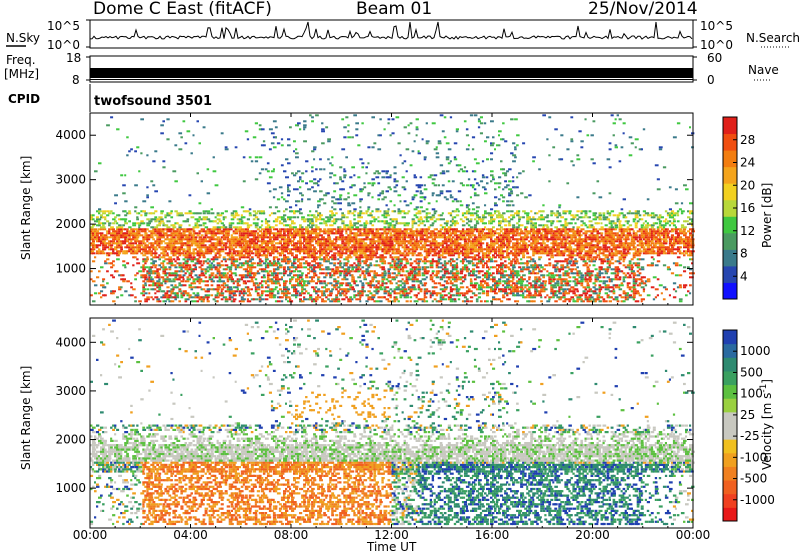 This screenshot has width=800, height=558. Describe the element at coordinates (773, 38) in the screenshot. I see `nsearch-label: N.Search` at that location.